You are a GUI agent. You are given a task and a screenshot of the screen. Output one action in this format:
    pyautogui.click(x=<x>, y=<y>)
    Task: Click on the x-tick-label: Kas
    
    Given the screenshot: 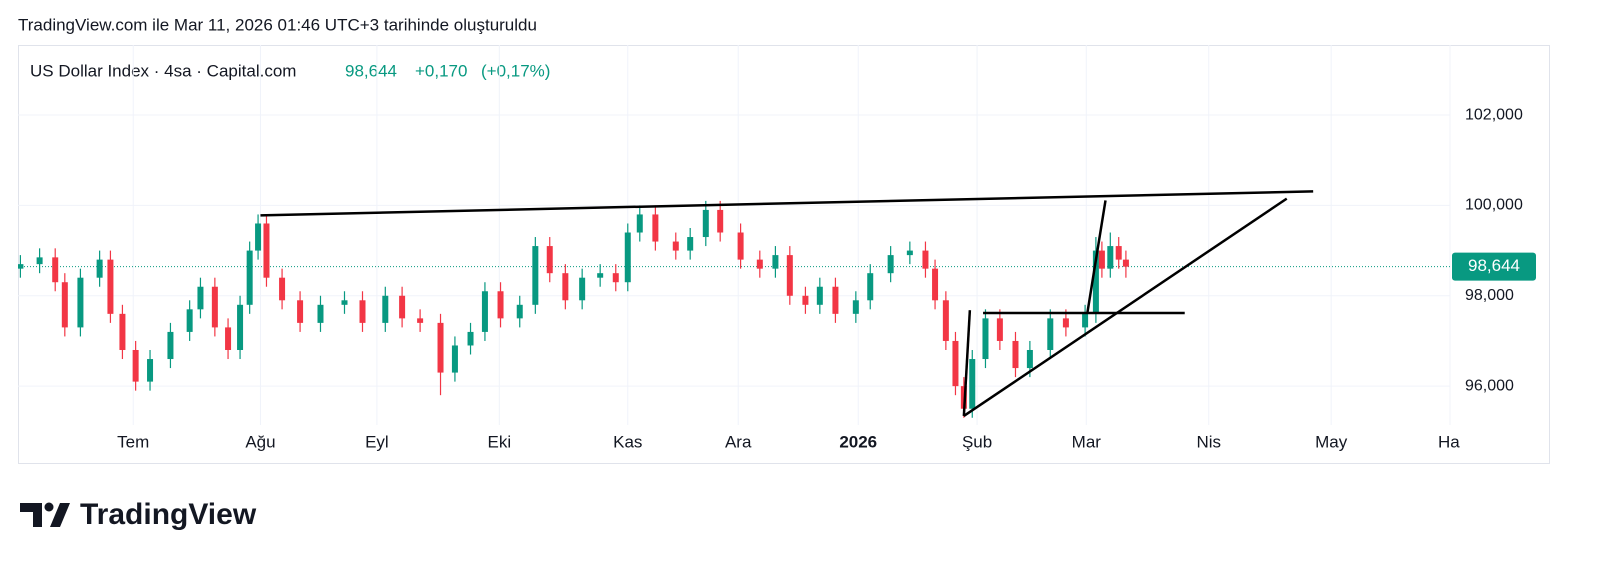 What is the action you would take?
    pyautogui.click(x=627, y=441)
    